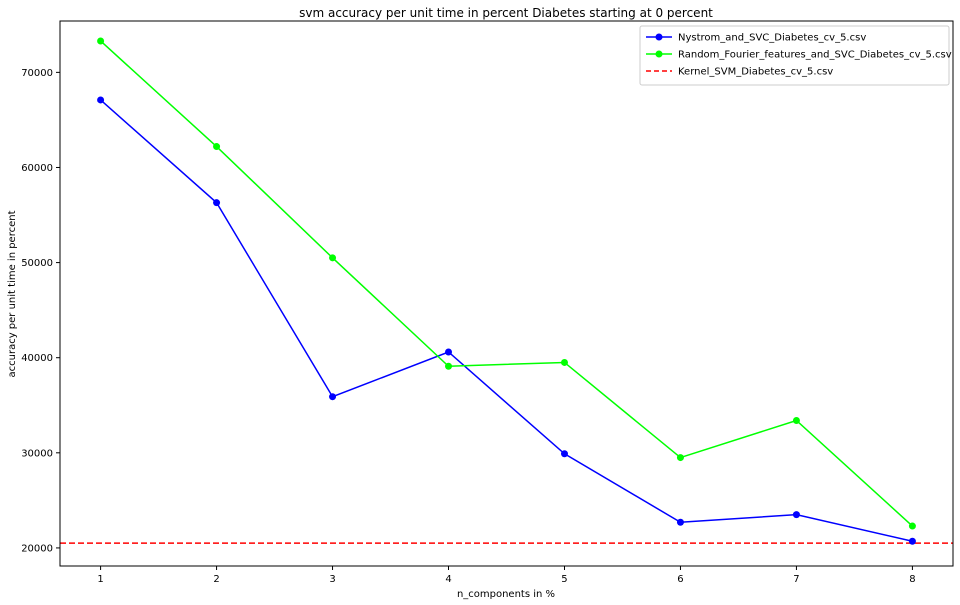 Image resolution: width=960 pixels, height=605 pixels. What do you see at coordinates (37, 453) in the screenshot?
I see `y-tick-label: 30000` at bounding box center [37, 453].